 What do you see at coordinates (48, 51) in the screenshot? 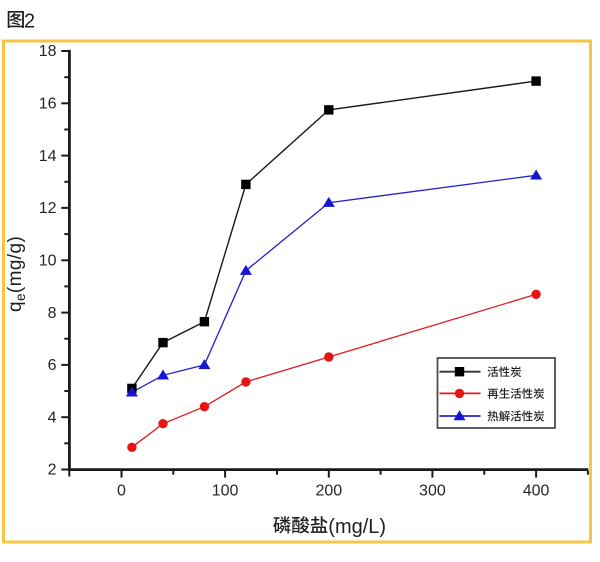
I see `svg-text: 18` at bounding box center [48, 51].